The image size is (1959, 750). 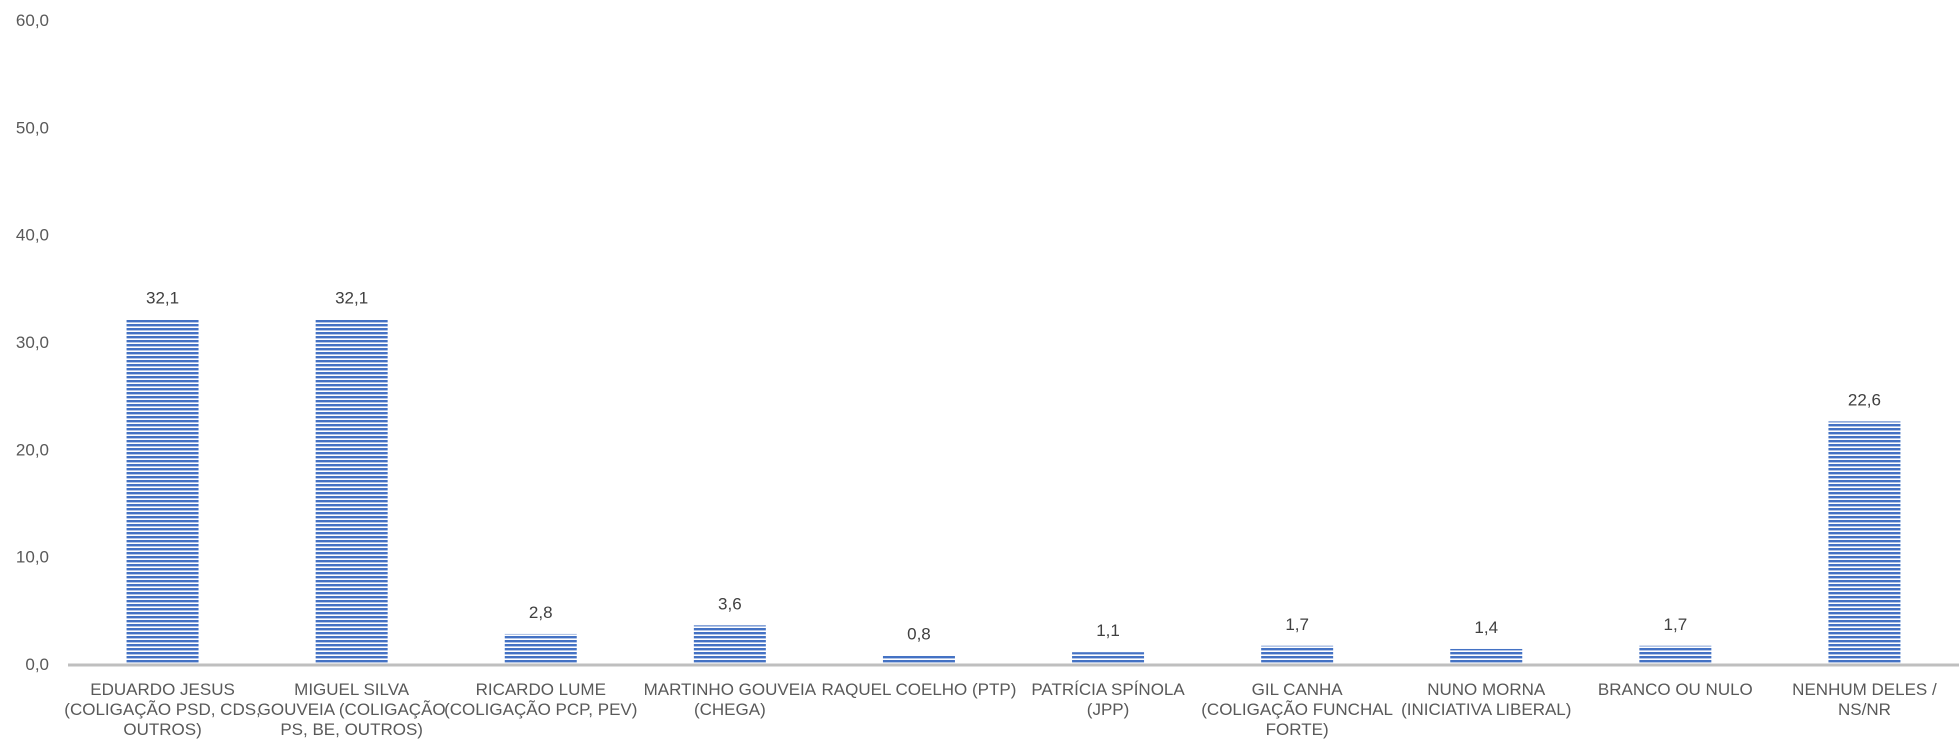 I want to click on category-label-line: GIL CANHA, so click(x=1298, y=689).